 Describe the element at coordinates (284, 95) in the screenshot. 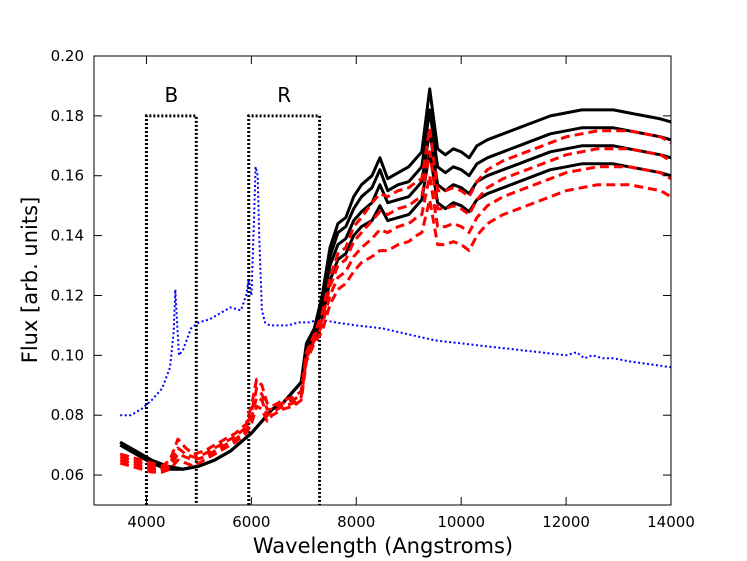

I see `band-label-r: R` at that location.